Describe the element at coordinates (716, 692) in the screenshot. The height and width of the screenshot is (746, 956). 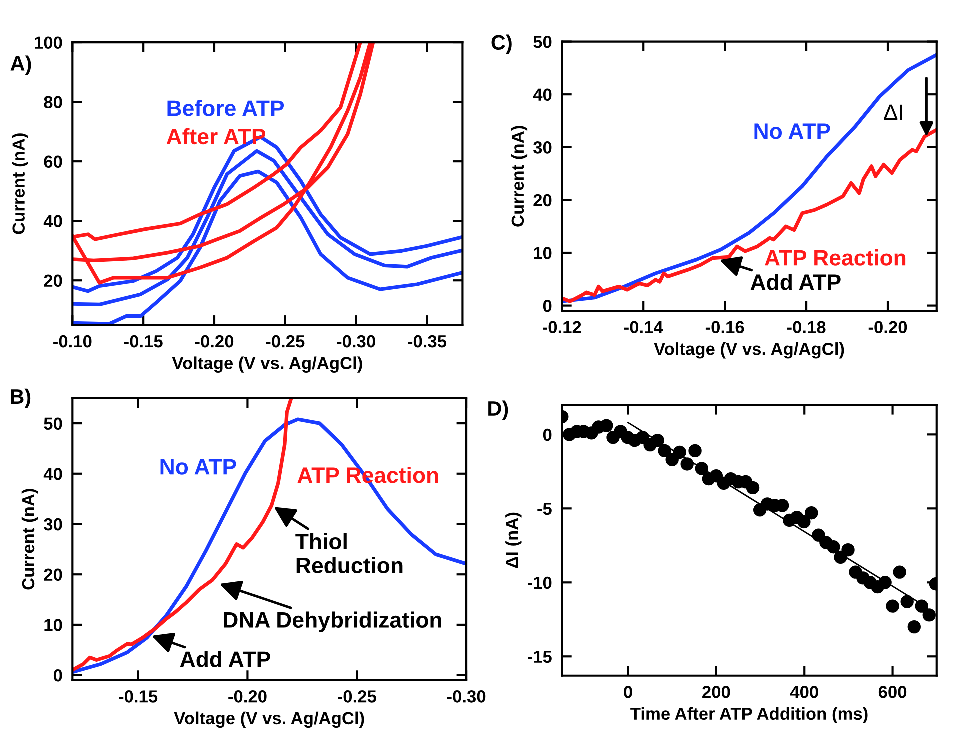
I see `x-tick-label: 200` at that location.